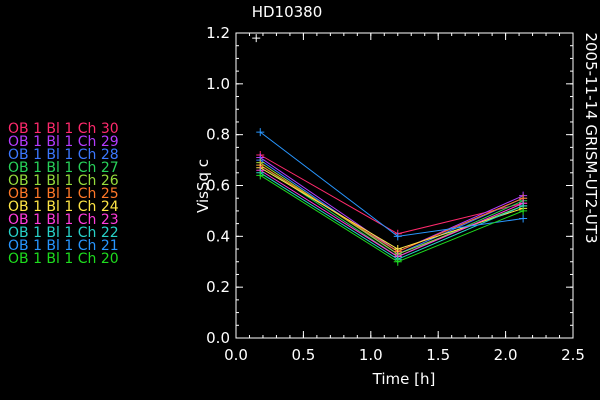  Describe the element at coordinates (218, 33) in the screenshot. I see `y-tick-label: 1.2` at that location.